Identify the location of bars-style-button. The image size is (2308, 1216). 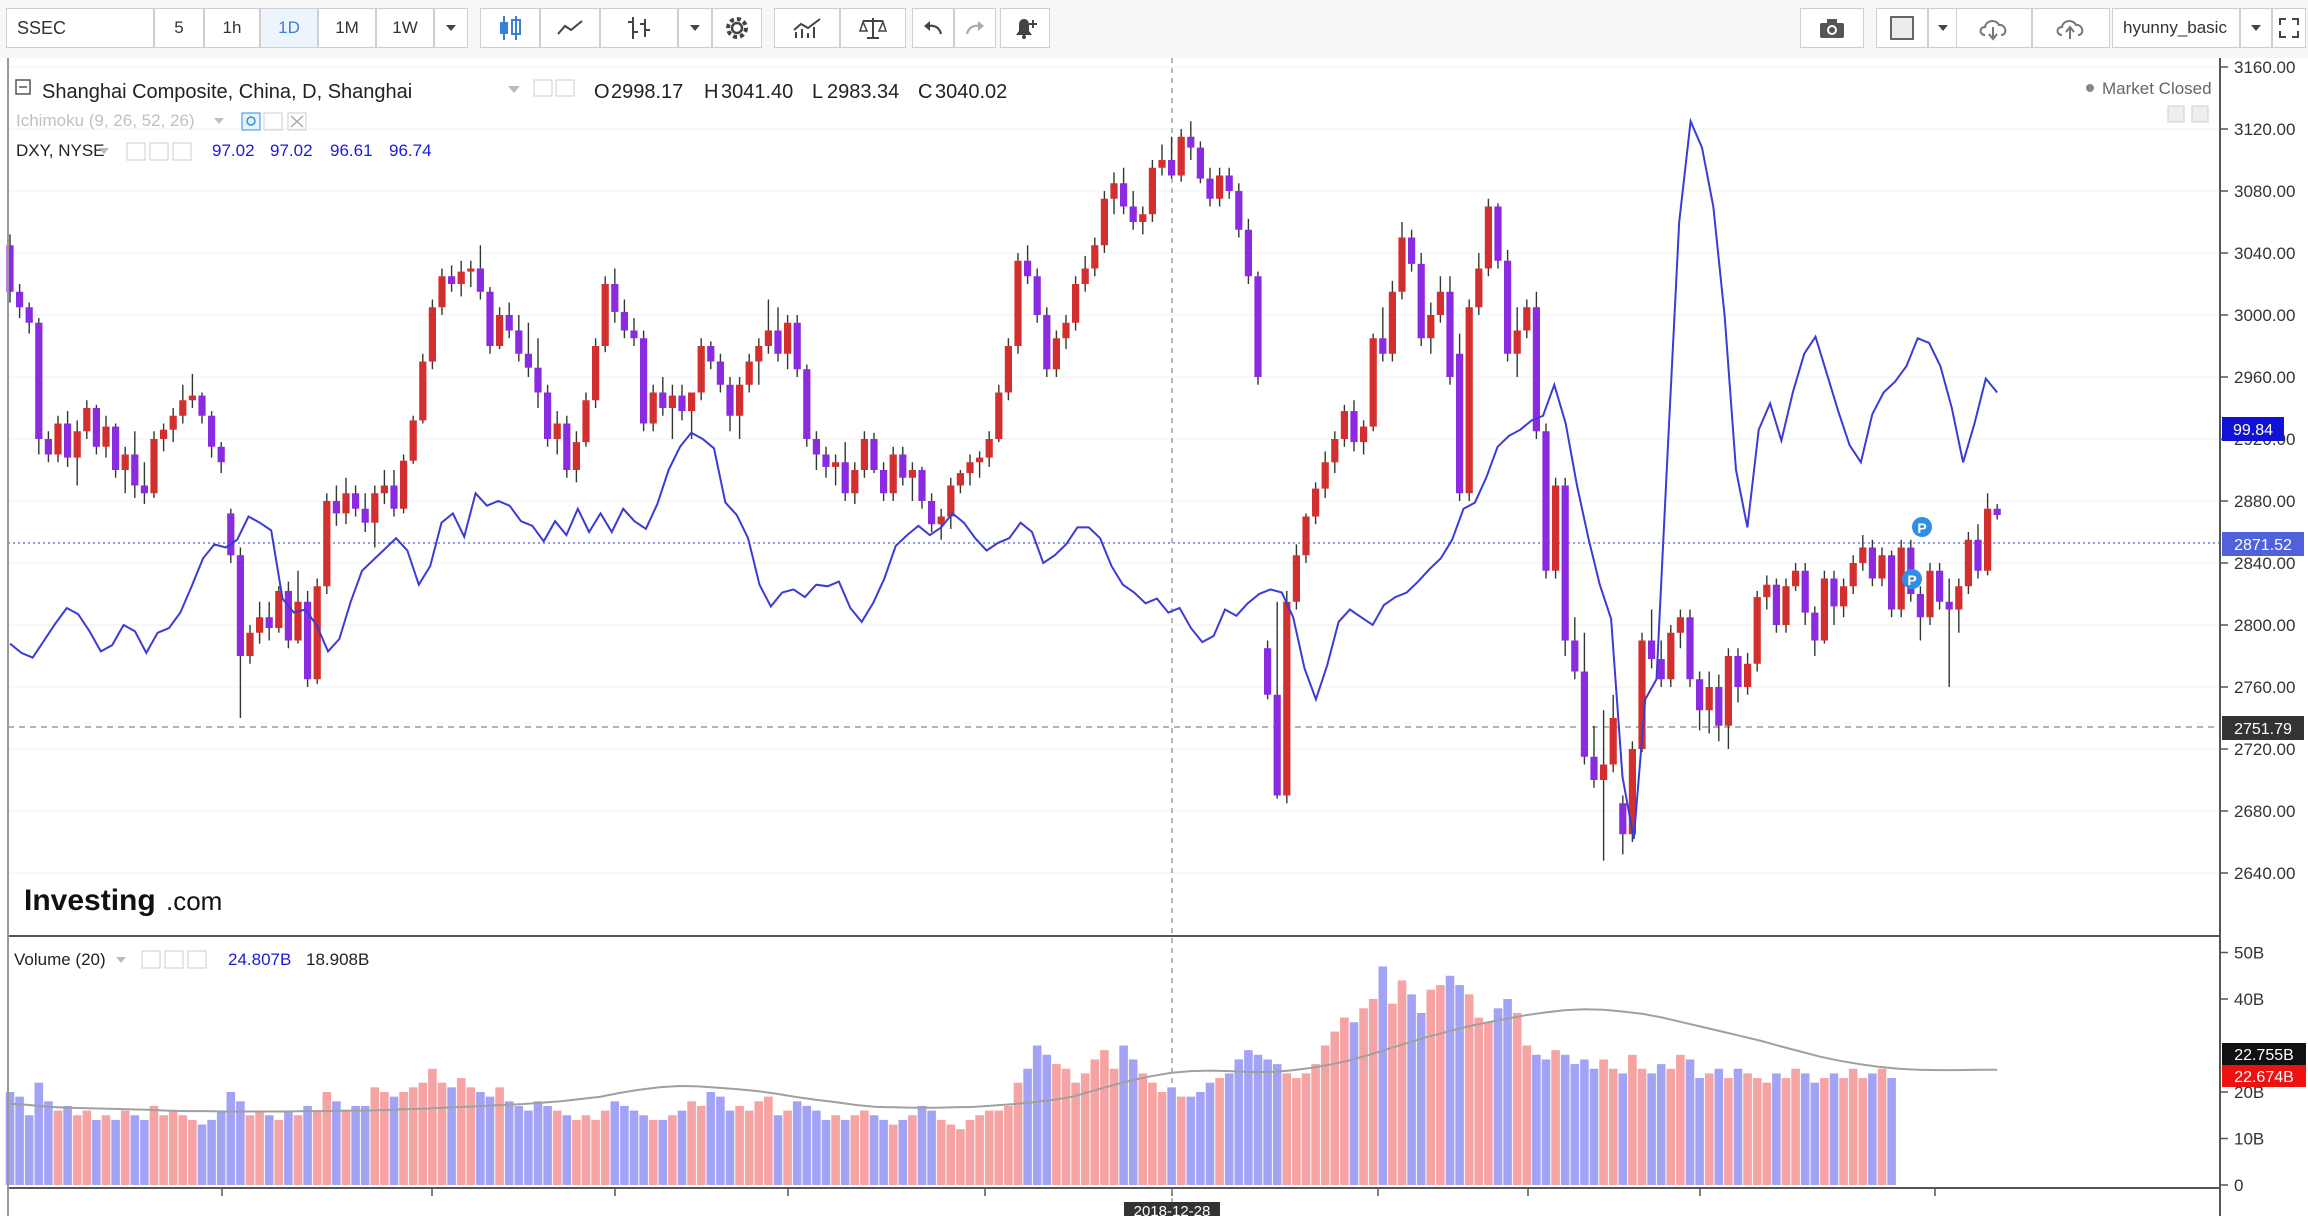
(639, 28).